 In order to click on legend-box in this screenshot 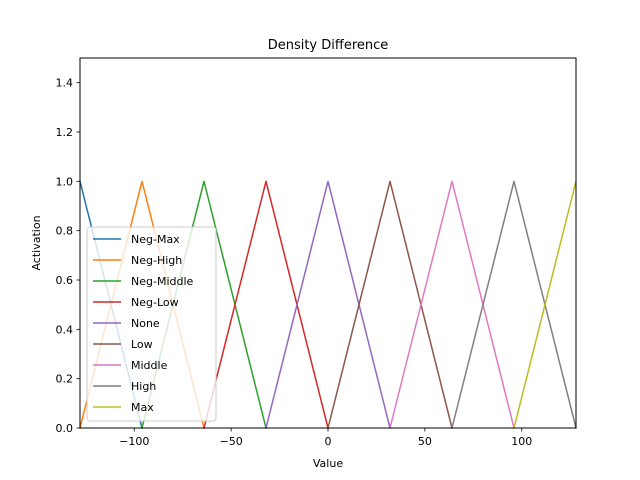, I will do `click(151, 324)`.